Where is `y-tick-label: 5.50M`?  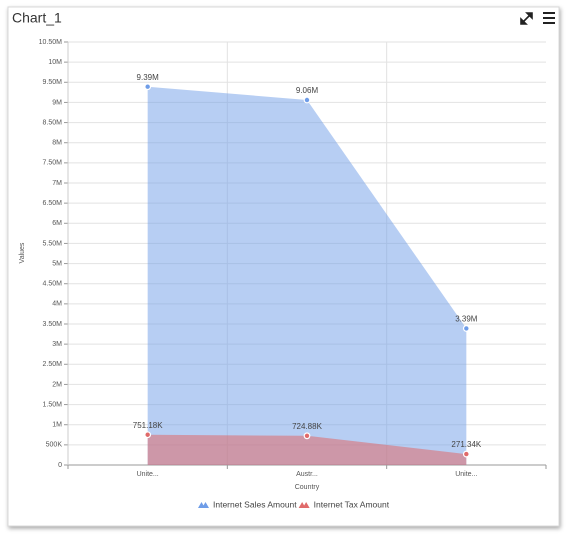 y-tick-label: 5.50M is located at coordinates (53, 243).